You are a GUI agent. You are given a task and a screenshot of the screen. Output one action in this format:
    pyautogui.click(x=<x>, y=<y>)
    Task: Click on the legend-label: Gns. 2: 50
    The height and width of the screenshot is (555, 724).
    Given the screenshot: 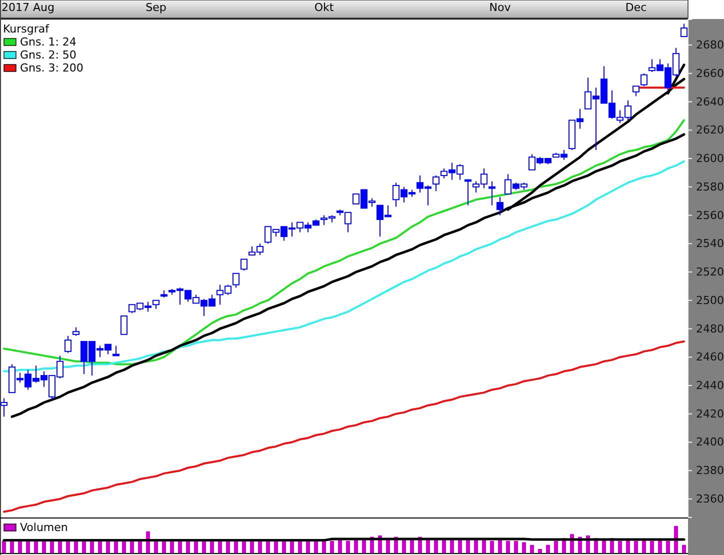 What is the action you would take?
    pyautogui.click(x=48, y=55)
    